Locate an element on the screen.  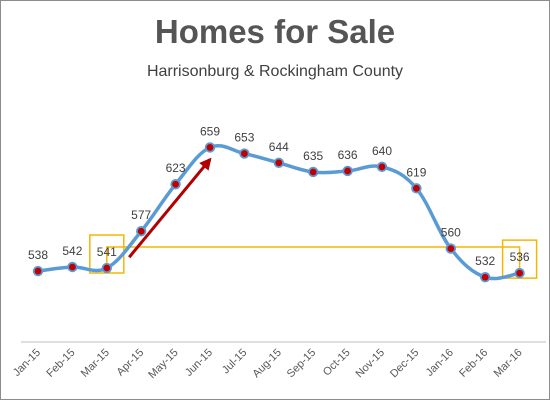
data-label-feb-15: 542 is located at coordinates (72, 251).